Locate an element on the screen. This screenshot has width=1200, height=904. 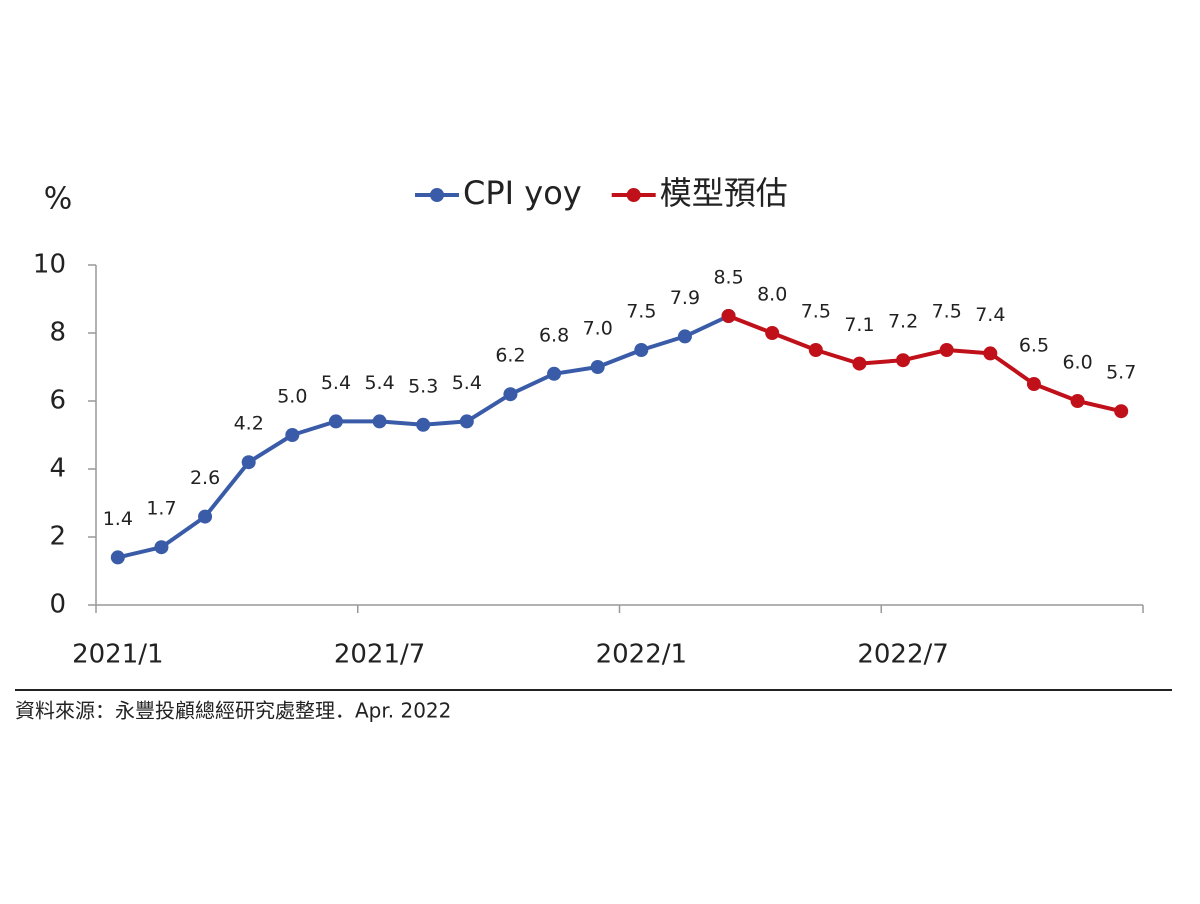
series-line is located at coordinates (924, 364).